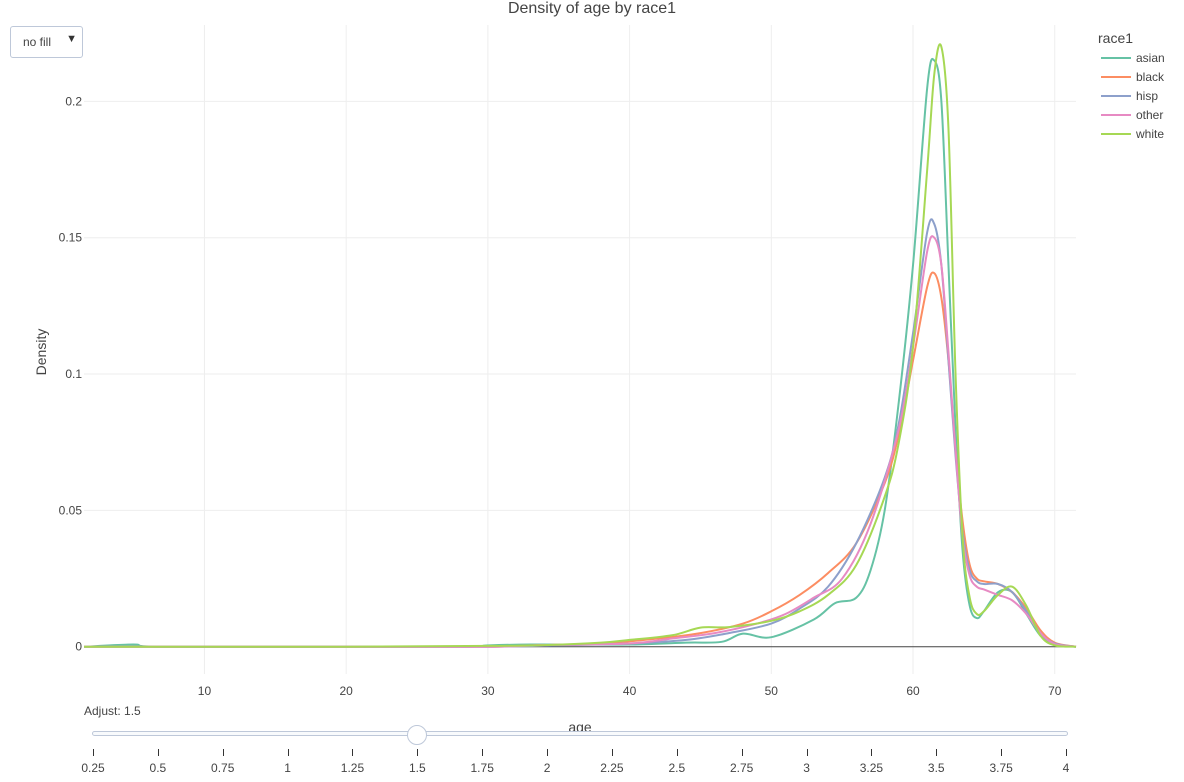  Describe the element at coordinates (1115, 38) in the screenshot. I see `legend-title: race1` at that location.